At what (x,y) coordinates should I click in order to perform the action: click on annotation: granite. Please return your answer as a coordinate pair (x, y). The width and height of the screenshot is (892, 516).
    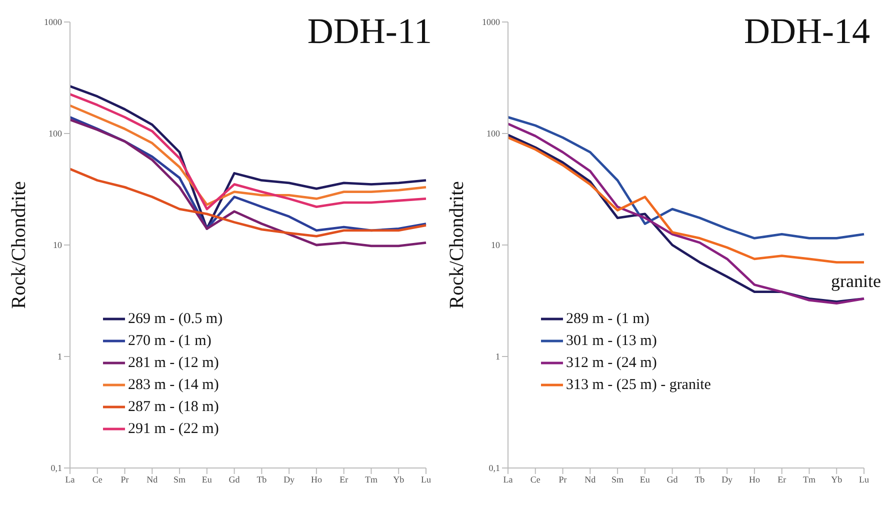
    Looking at the image, I should click on (856, 281).